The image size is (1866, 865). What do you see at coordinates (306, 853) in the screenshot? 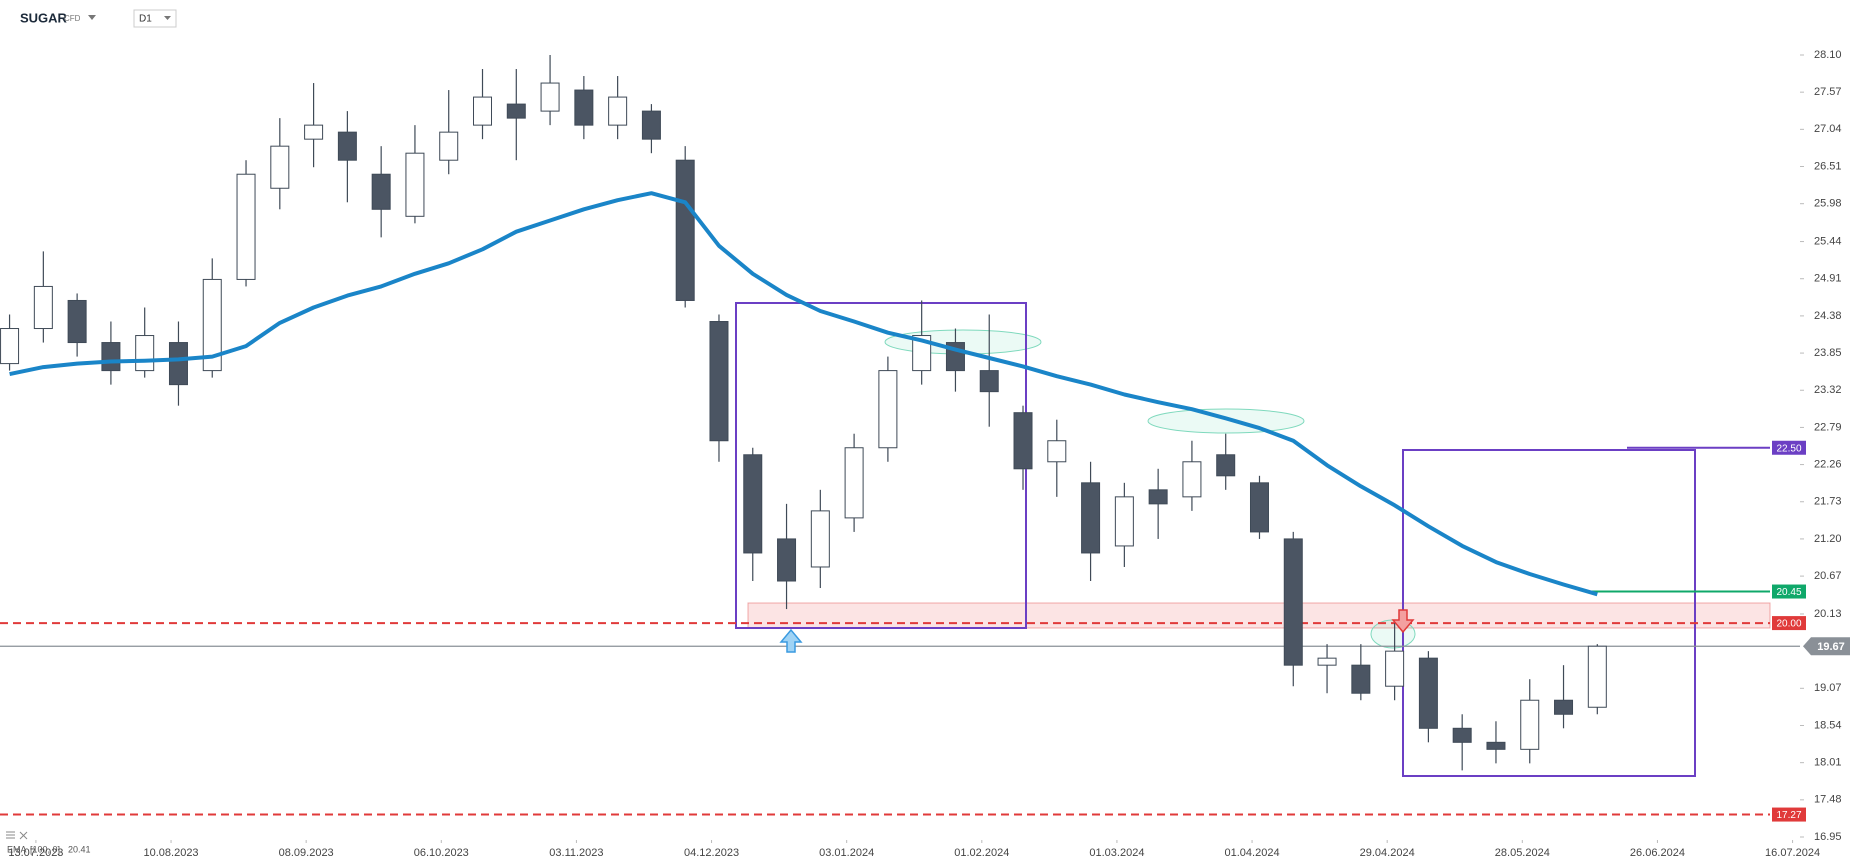
I see `x-tick-label: 08.09.2023` at bounding box center [306, 853].